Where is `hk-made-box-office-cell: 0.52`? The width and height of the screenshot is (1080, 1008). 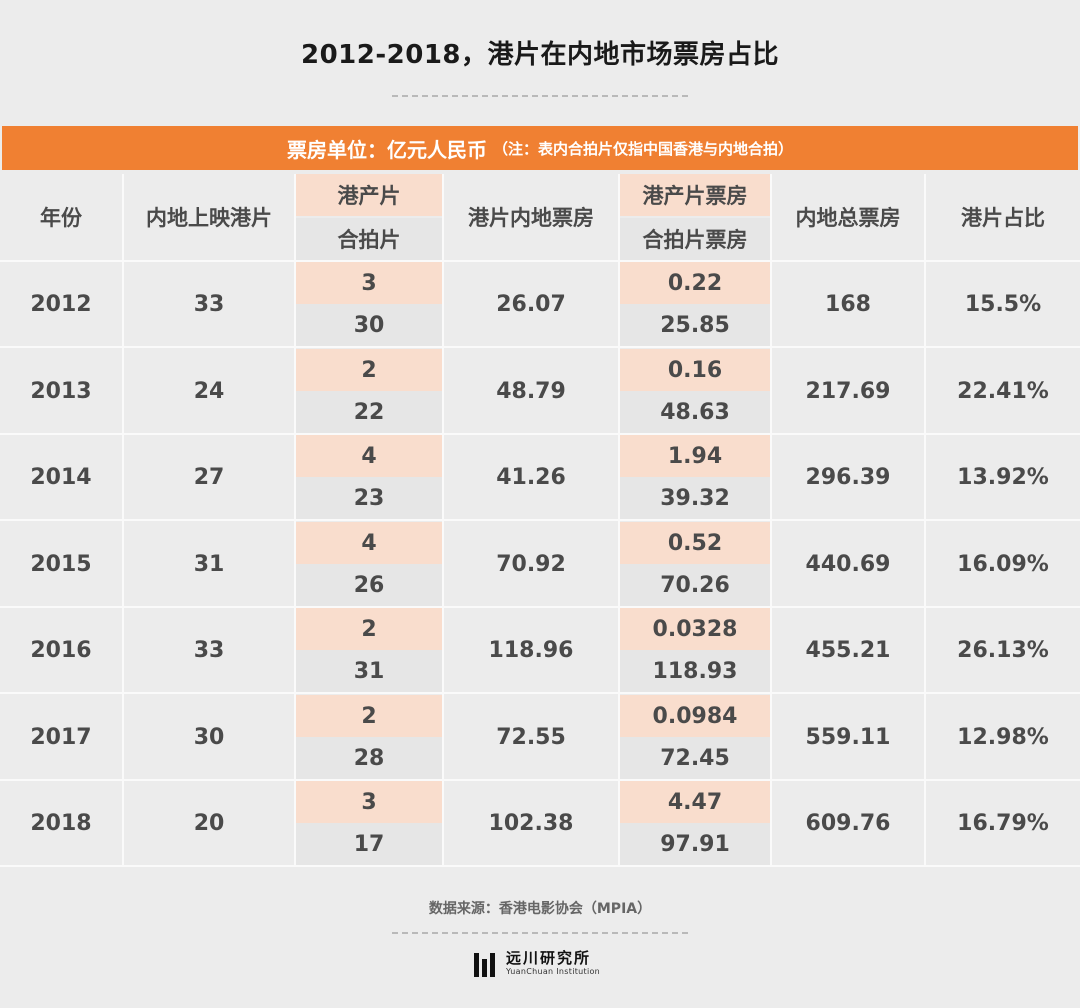
hk-made-box-office-cell: 0.52 is located at coordinates (695, 543).